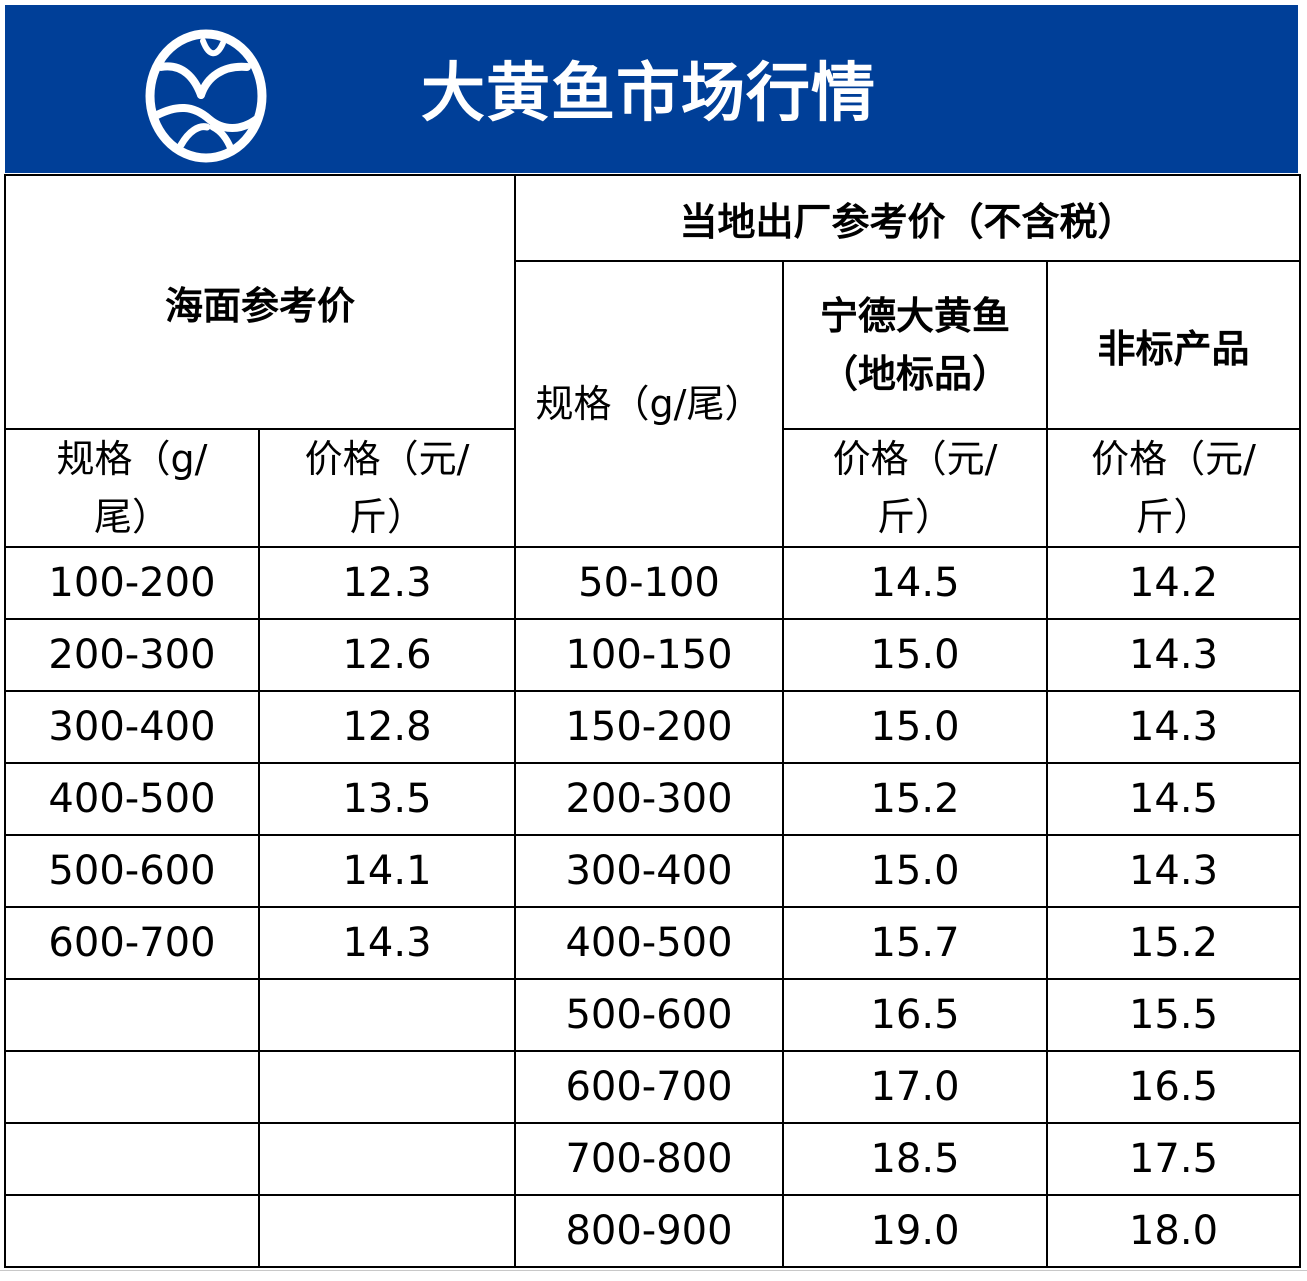 The width and height of the screenshot is (1307, 1281). What do you see at coordinates (915, 799) in the screenshot?
I see `ningde-price-cell: 15.2` at bounding box center [915, 799].